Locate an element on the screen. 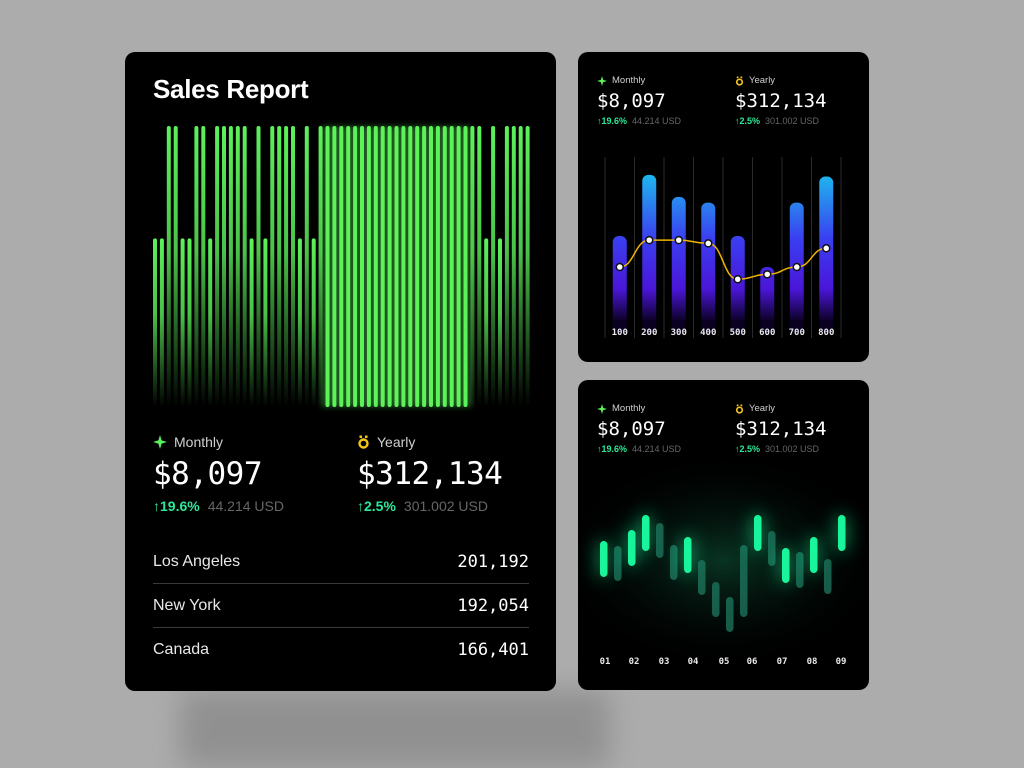  yearly-change: ↑2.5% is located at coordinates (748, 121).